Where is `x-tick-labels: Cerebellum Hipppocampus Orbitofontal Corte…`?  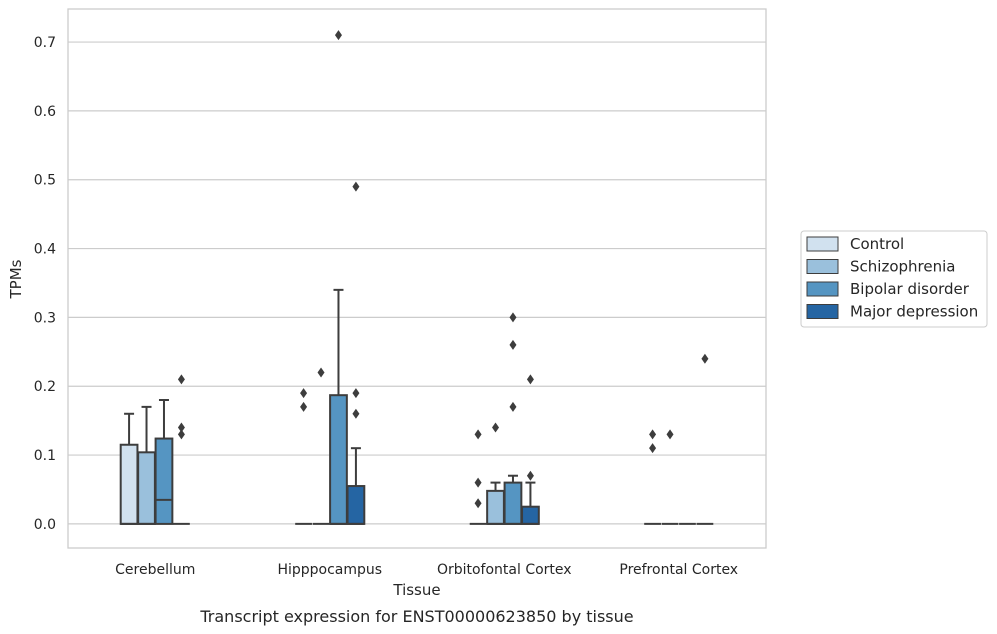
x-tick-labels: Cerebellum Hipppocampus Orbitofontal Corte… is located at coordinates (426, 570).